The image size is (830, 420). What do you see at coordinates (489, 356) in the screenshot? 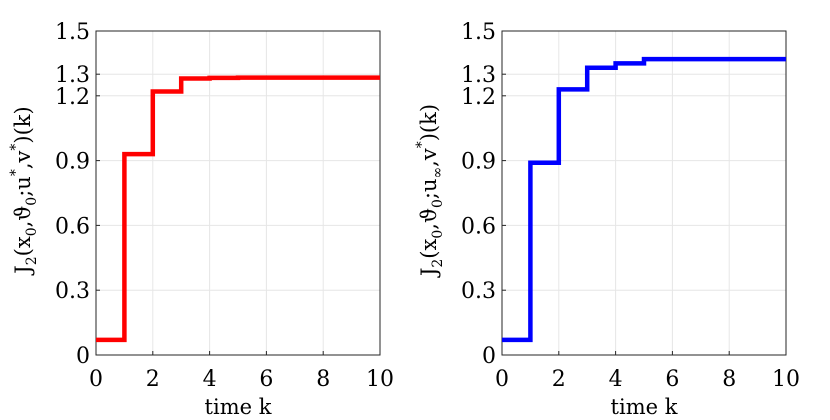
I see `right-y-tick-label: 0` at bounding box center [489, 356].